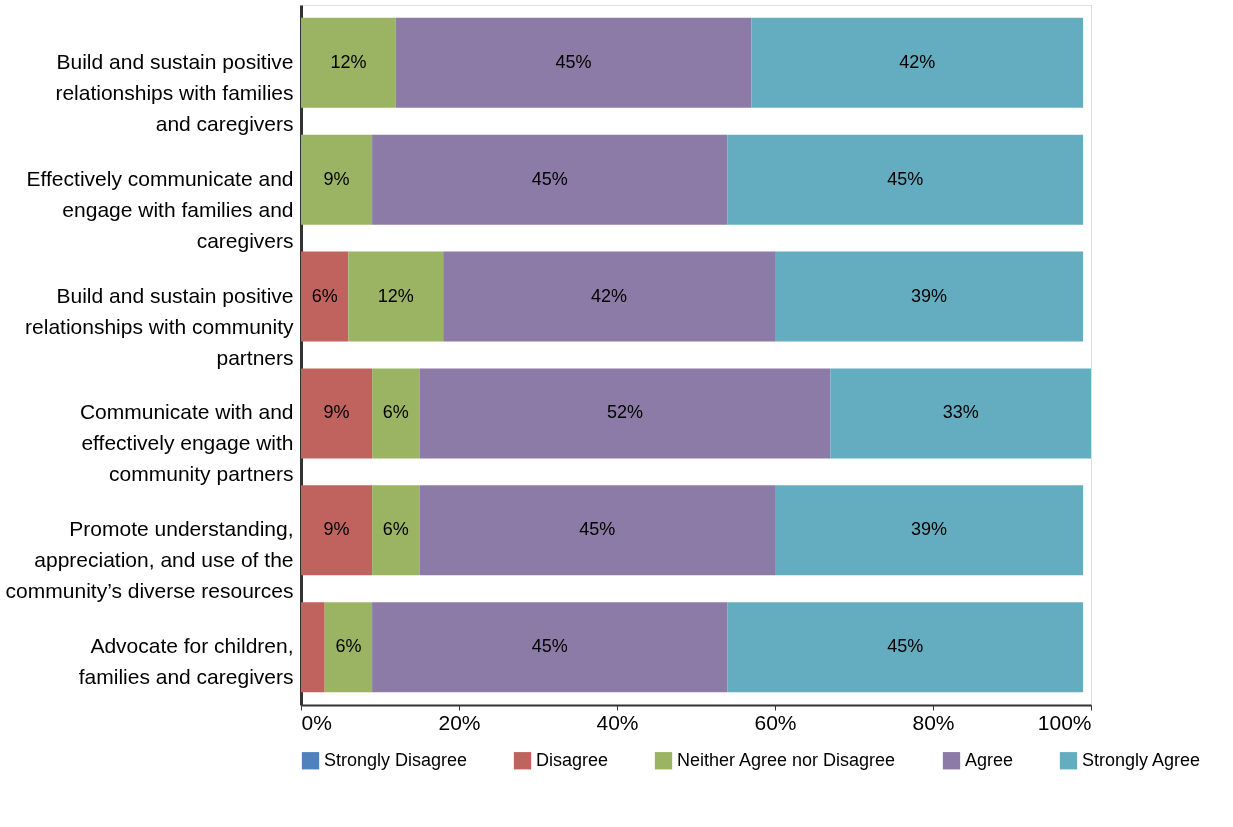  I want to click on y-tick-label: Promote understanding, appreciation, and use of the community’s diverse resources, so click(149, 560).